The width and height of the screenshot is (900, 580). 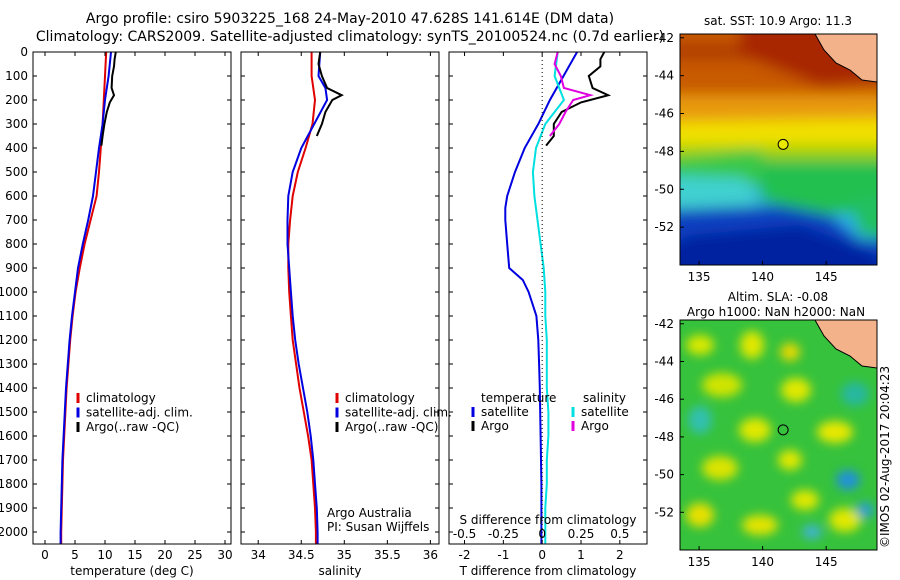 I want to click on sla-heatmap, so click(x=778, y=435).